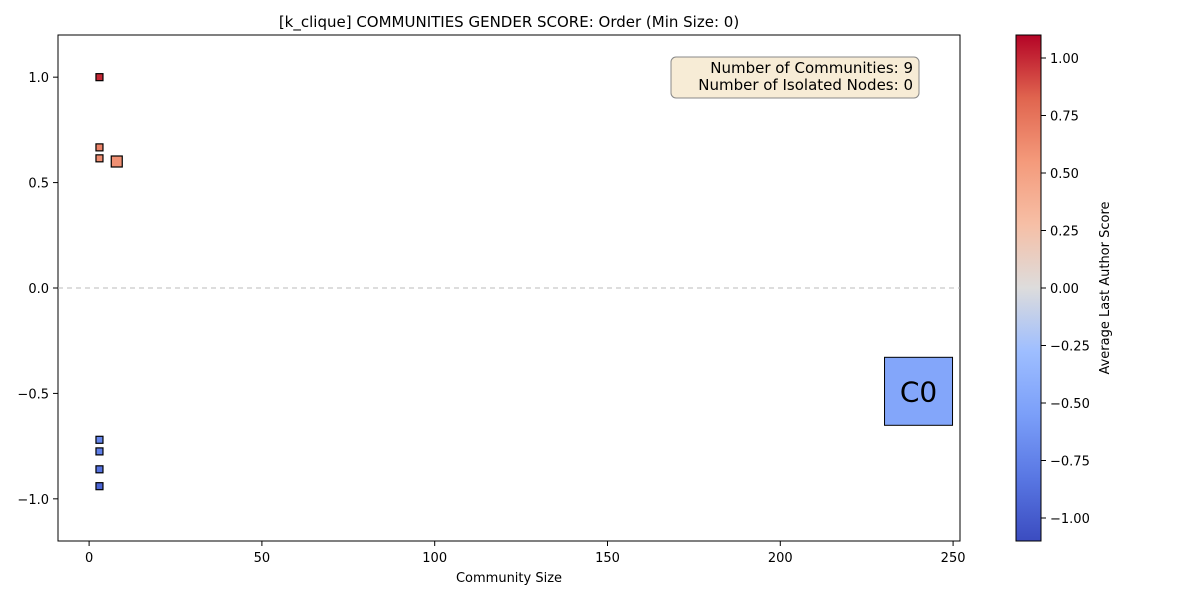  Describe the element at coordinates (33, 394) in the screenshot. I see `y-tick-label: −0.5` at that location.